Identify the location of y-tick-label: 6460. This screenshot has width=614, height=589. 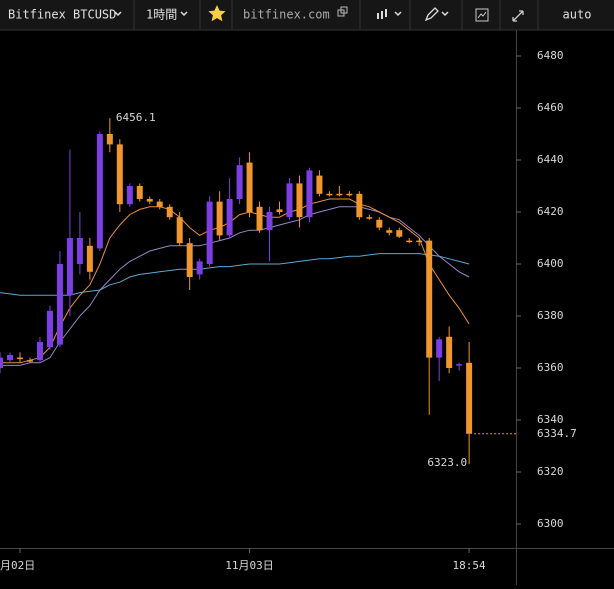
(550, 107).